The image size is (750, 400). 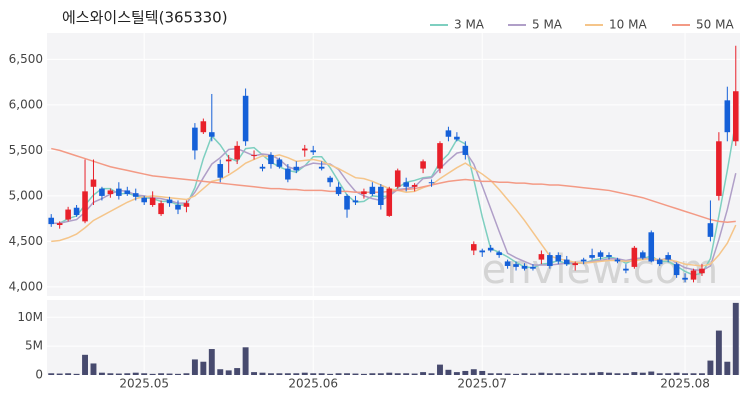 I want to click on y-tick-label: 6,500, so click(x=26, y=59).